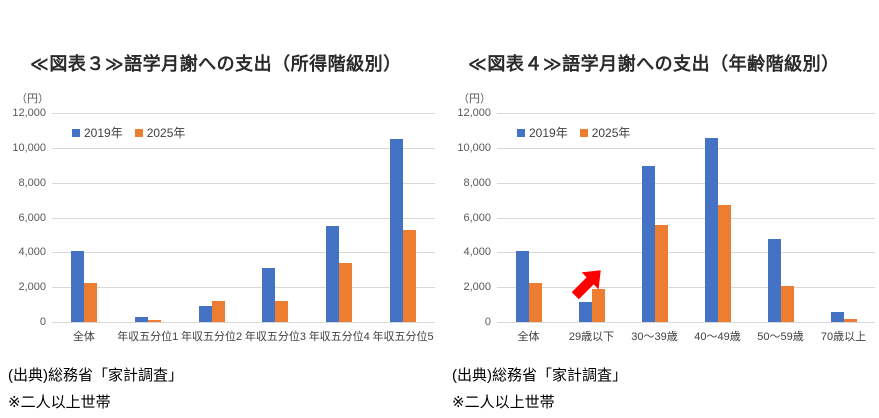 This screenshot has width=879, height=418. I want to click on bar-2019年-年収五分位4, so click(333, 274).